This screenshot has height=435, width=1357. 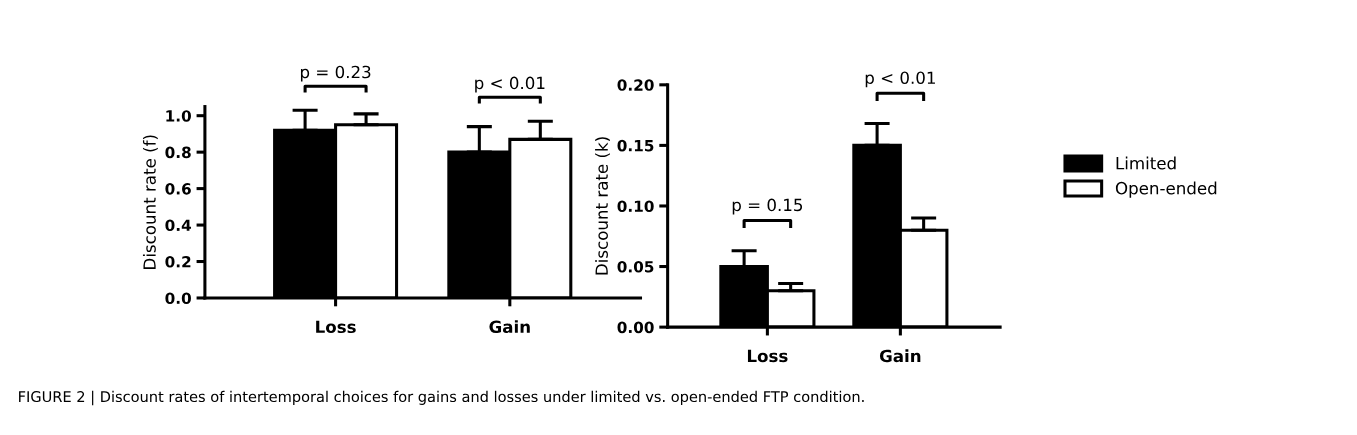 I want to click on annotation: p = 0.15, so click(x=767, y=206).